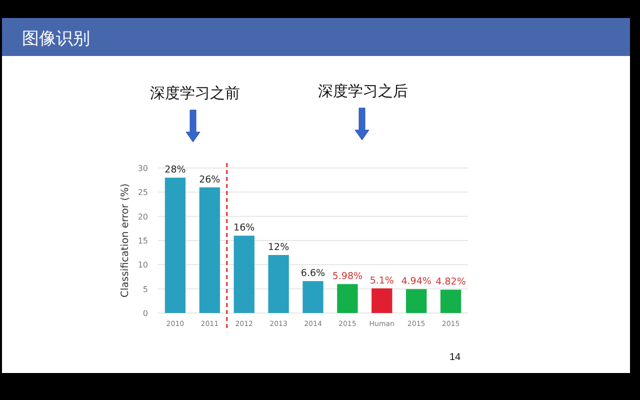 The image size is (640, 400). What do you see at coordinates (313, 274) in the screenshot?
I see `data-label: 6.6%` at bounding box center [313, 274].